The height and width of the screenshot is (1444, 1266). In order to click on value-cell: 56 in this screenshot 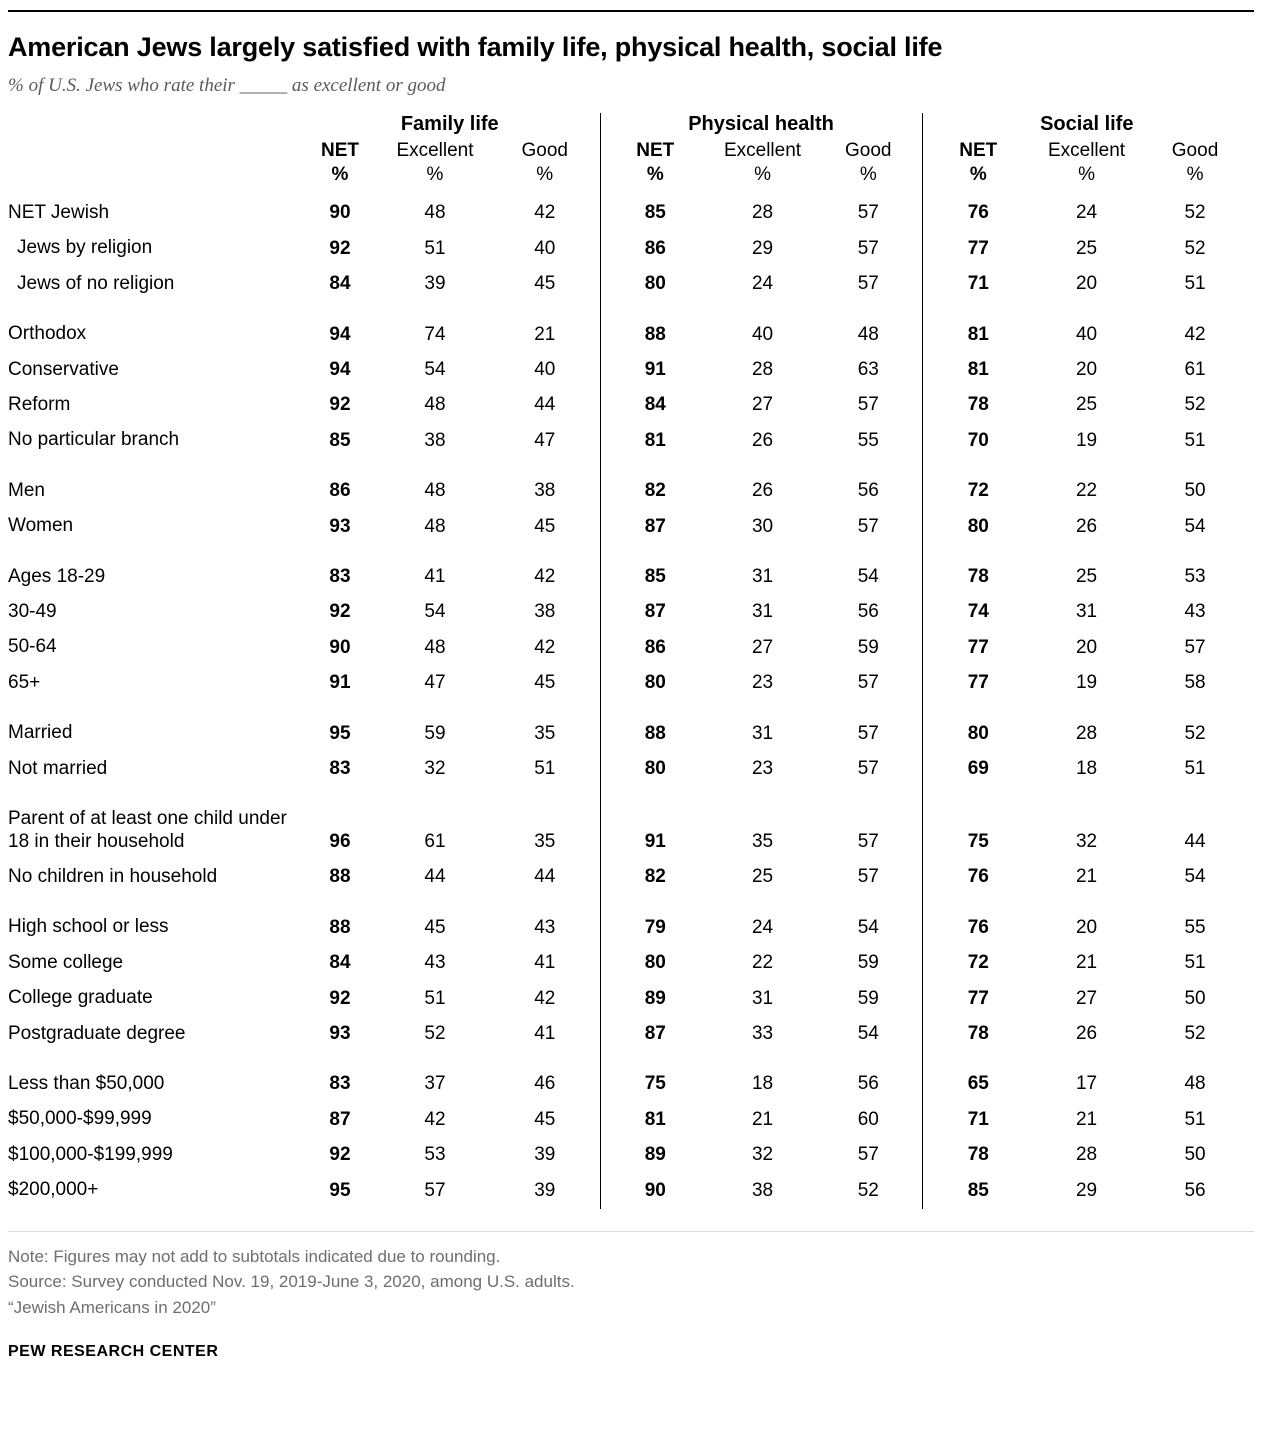, I will do `click(868, 612)`.